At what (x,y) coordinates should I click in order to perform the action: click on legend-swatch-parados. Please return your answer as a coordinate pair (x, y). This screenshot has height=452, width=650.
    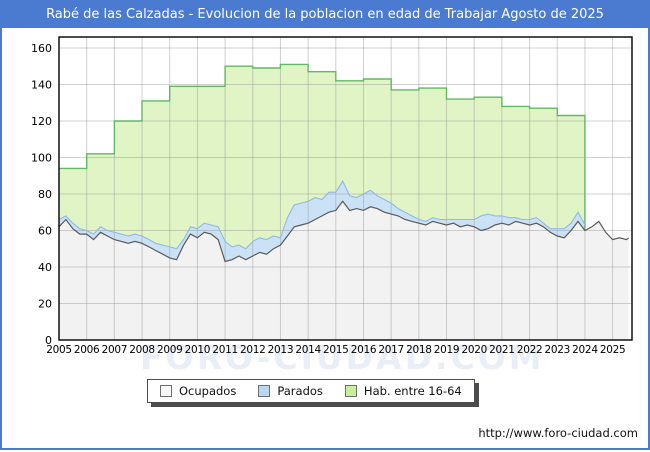
    Looking at the image, I should click on (264, 391).